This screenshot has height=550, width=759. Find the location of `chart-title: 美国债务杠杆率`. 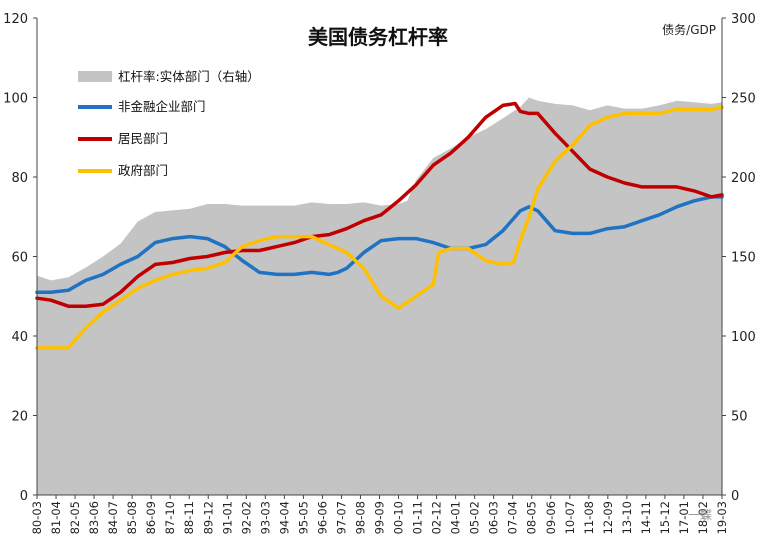

chart-title: 美国债务杠杆率 is located at coordinates (378, 37).